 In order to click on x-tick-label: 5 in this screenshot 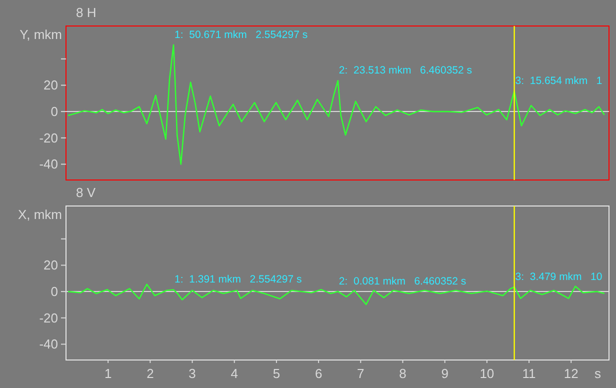, I will do `click(276, 373)`.